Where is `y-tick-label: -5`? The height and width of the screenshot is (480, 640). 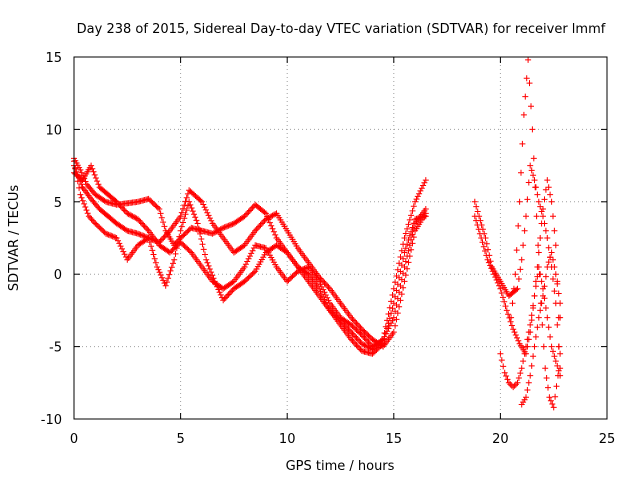
y-tick-label: -5 is located at coordinates (55, 348).